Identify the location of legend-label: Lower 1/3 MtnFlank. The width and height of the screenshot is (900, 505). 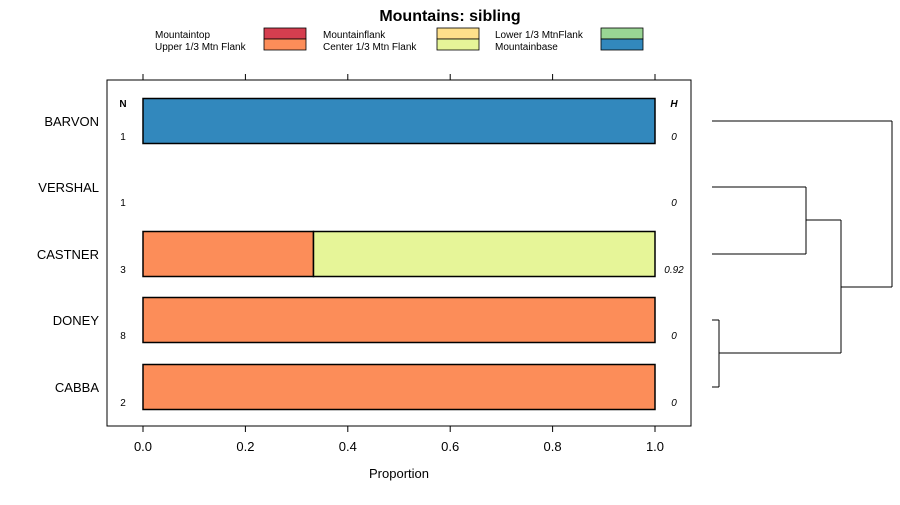
(539, 35).